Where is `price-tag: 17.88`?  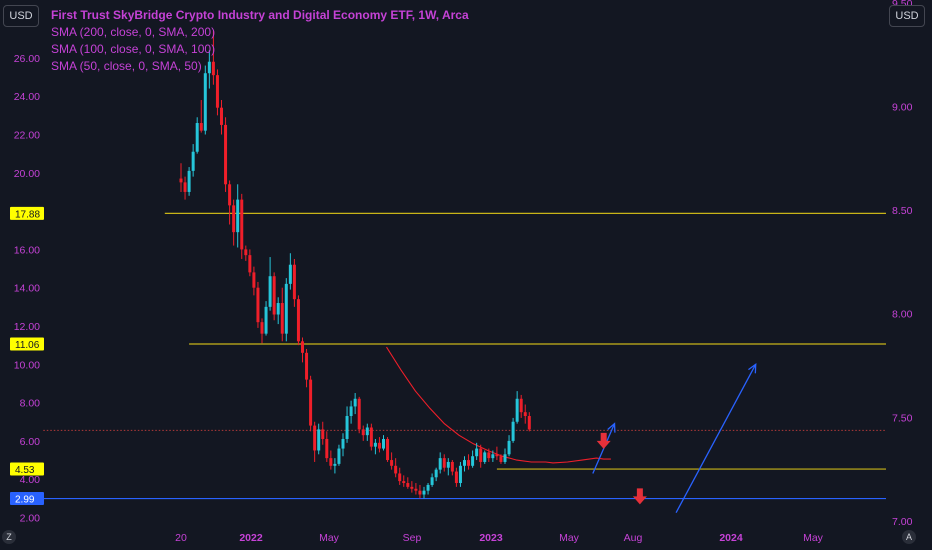
price-tag: 17.88 is located at coordinates (27, 213).